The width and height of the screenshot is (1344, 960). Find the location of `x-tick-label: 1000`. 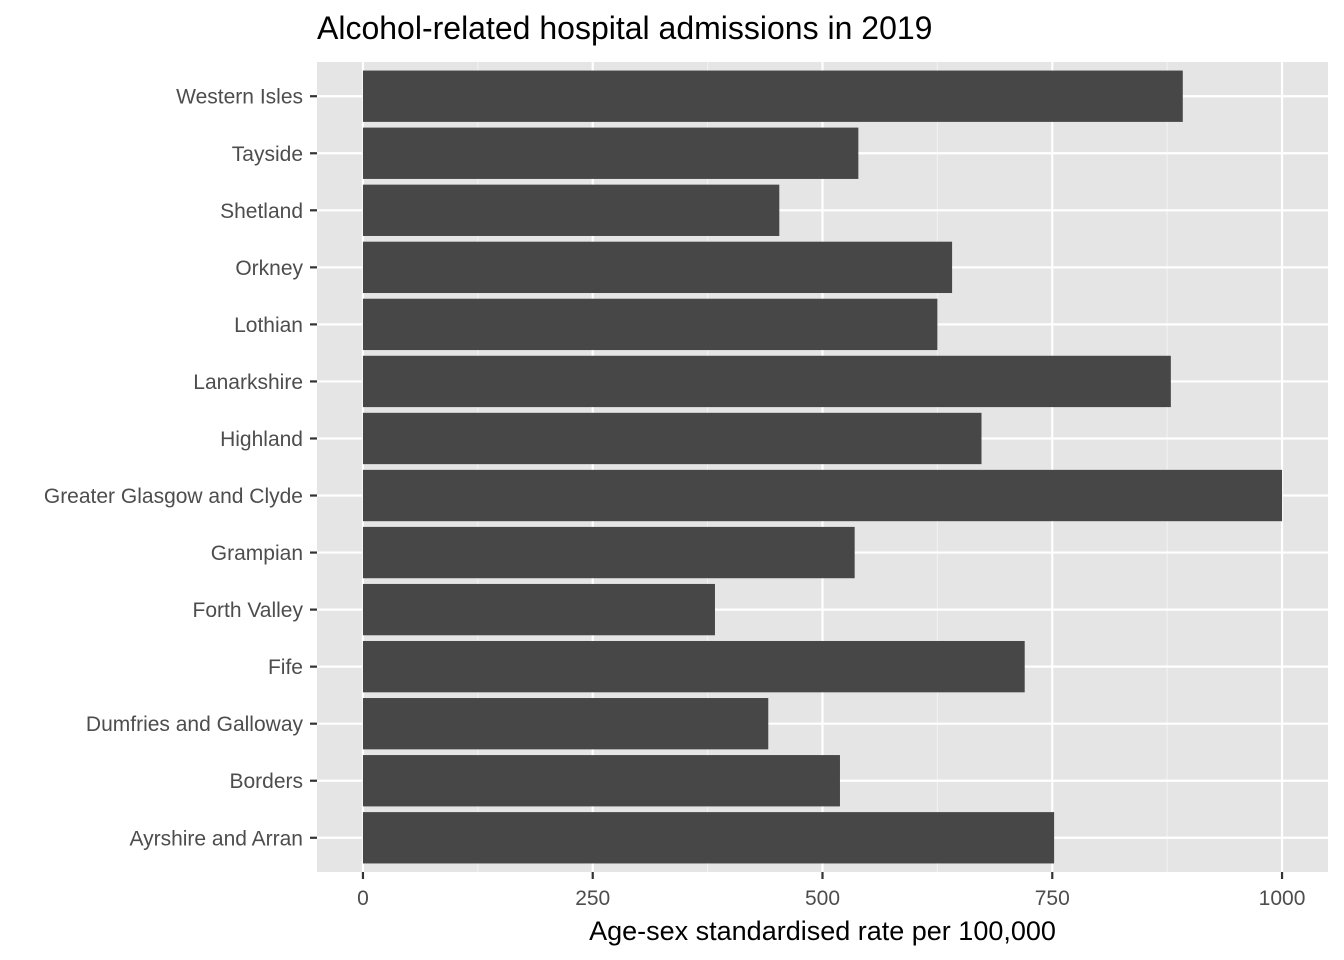

x-tick-label: 1000 is located at coordinates (1282, 898).